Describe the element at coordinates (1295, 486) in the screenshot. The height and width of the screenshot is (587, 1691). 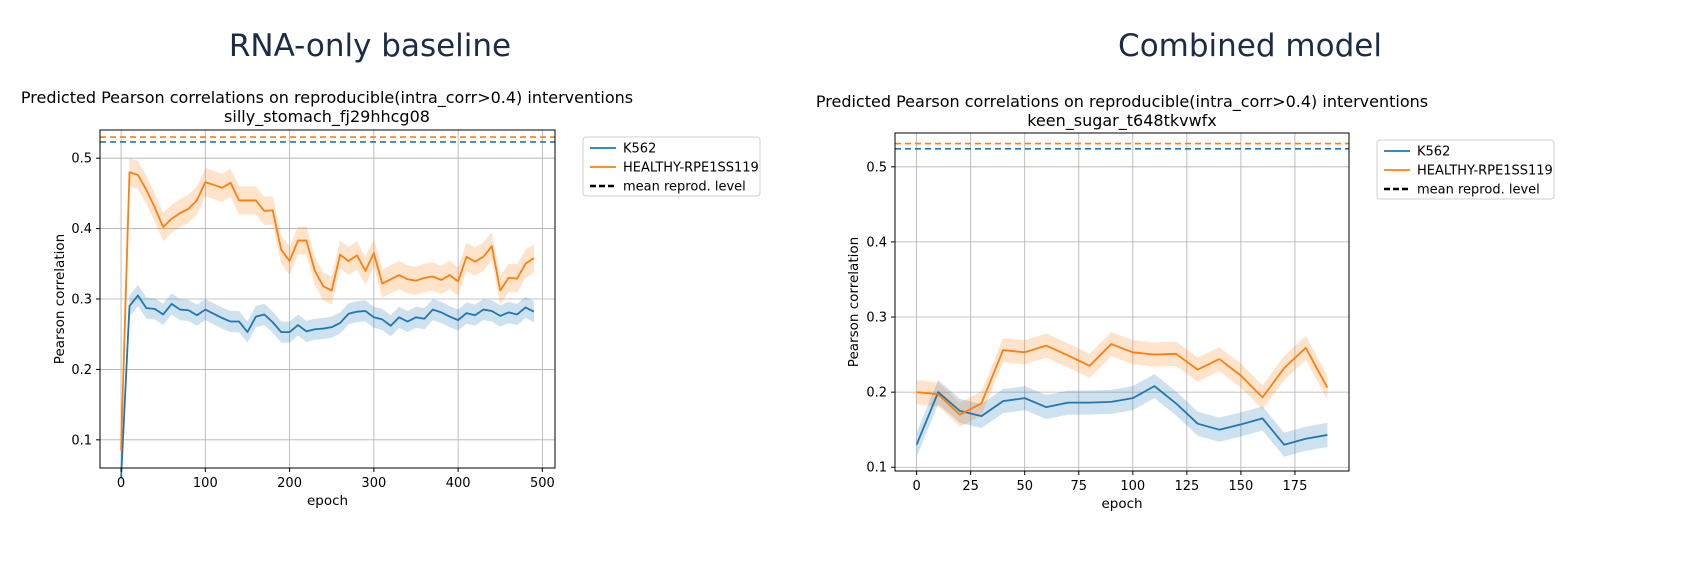
I see `x-tick-label: 175` at that location.